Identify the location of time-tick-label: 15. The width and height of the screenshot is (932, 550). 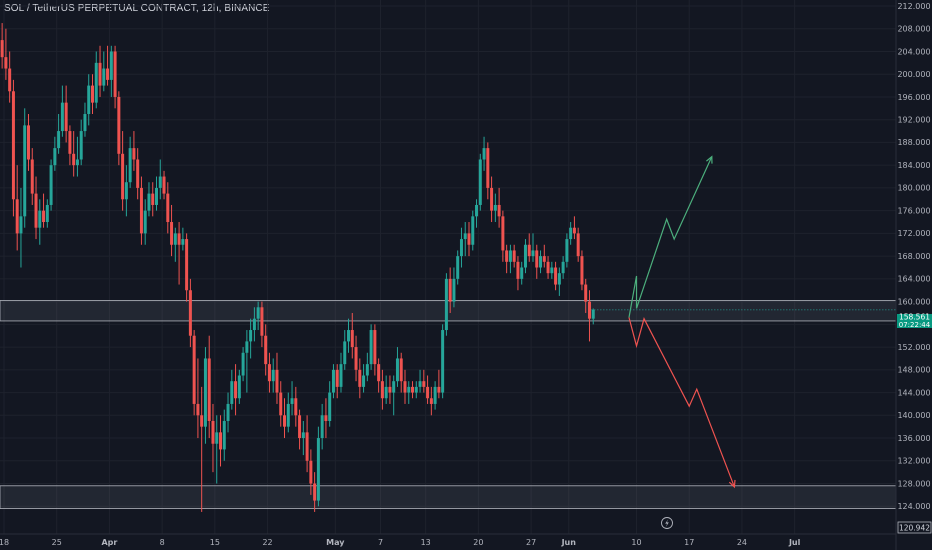
(215, 542).